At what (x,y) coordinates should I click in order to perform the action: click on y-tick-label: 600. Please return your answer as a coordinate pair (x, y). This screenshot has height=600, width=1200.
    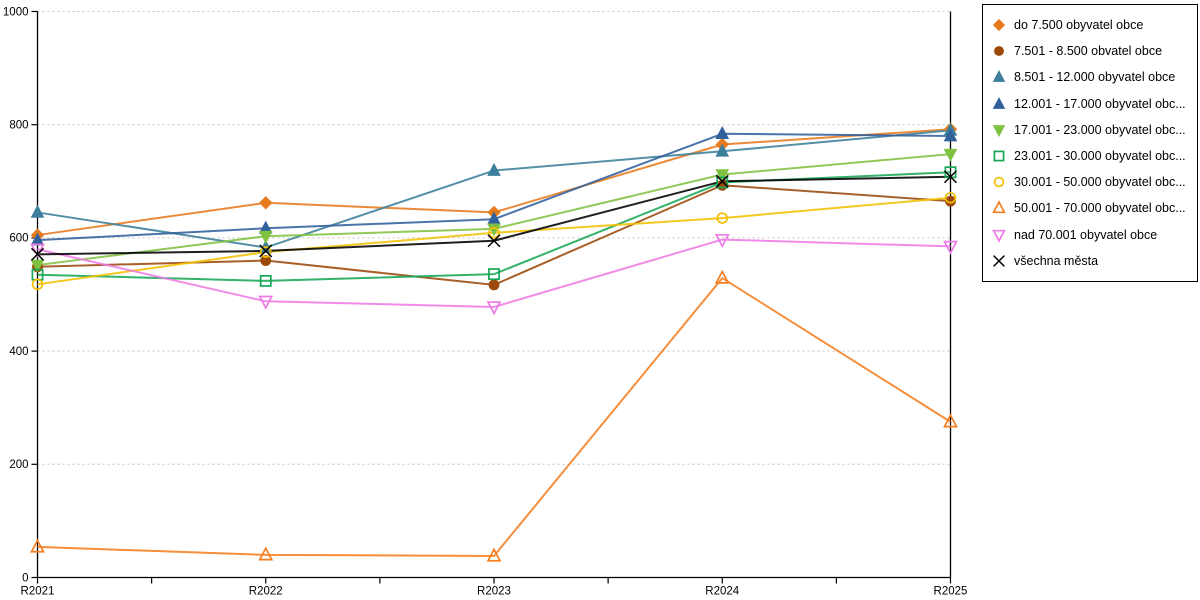
    Looking at the image, I should click on (18, 239).